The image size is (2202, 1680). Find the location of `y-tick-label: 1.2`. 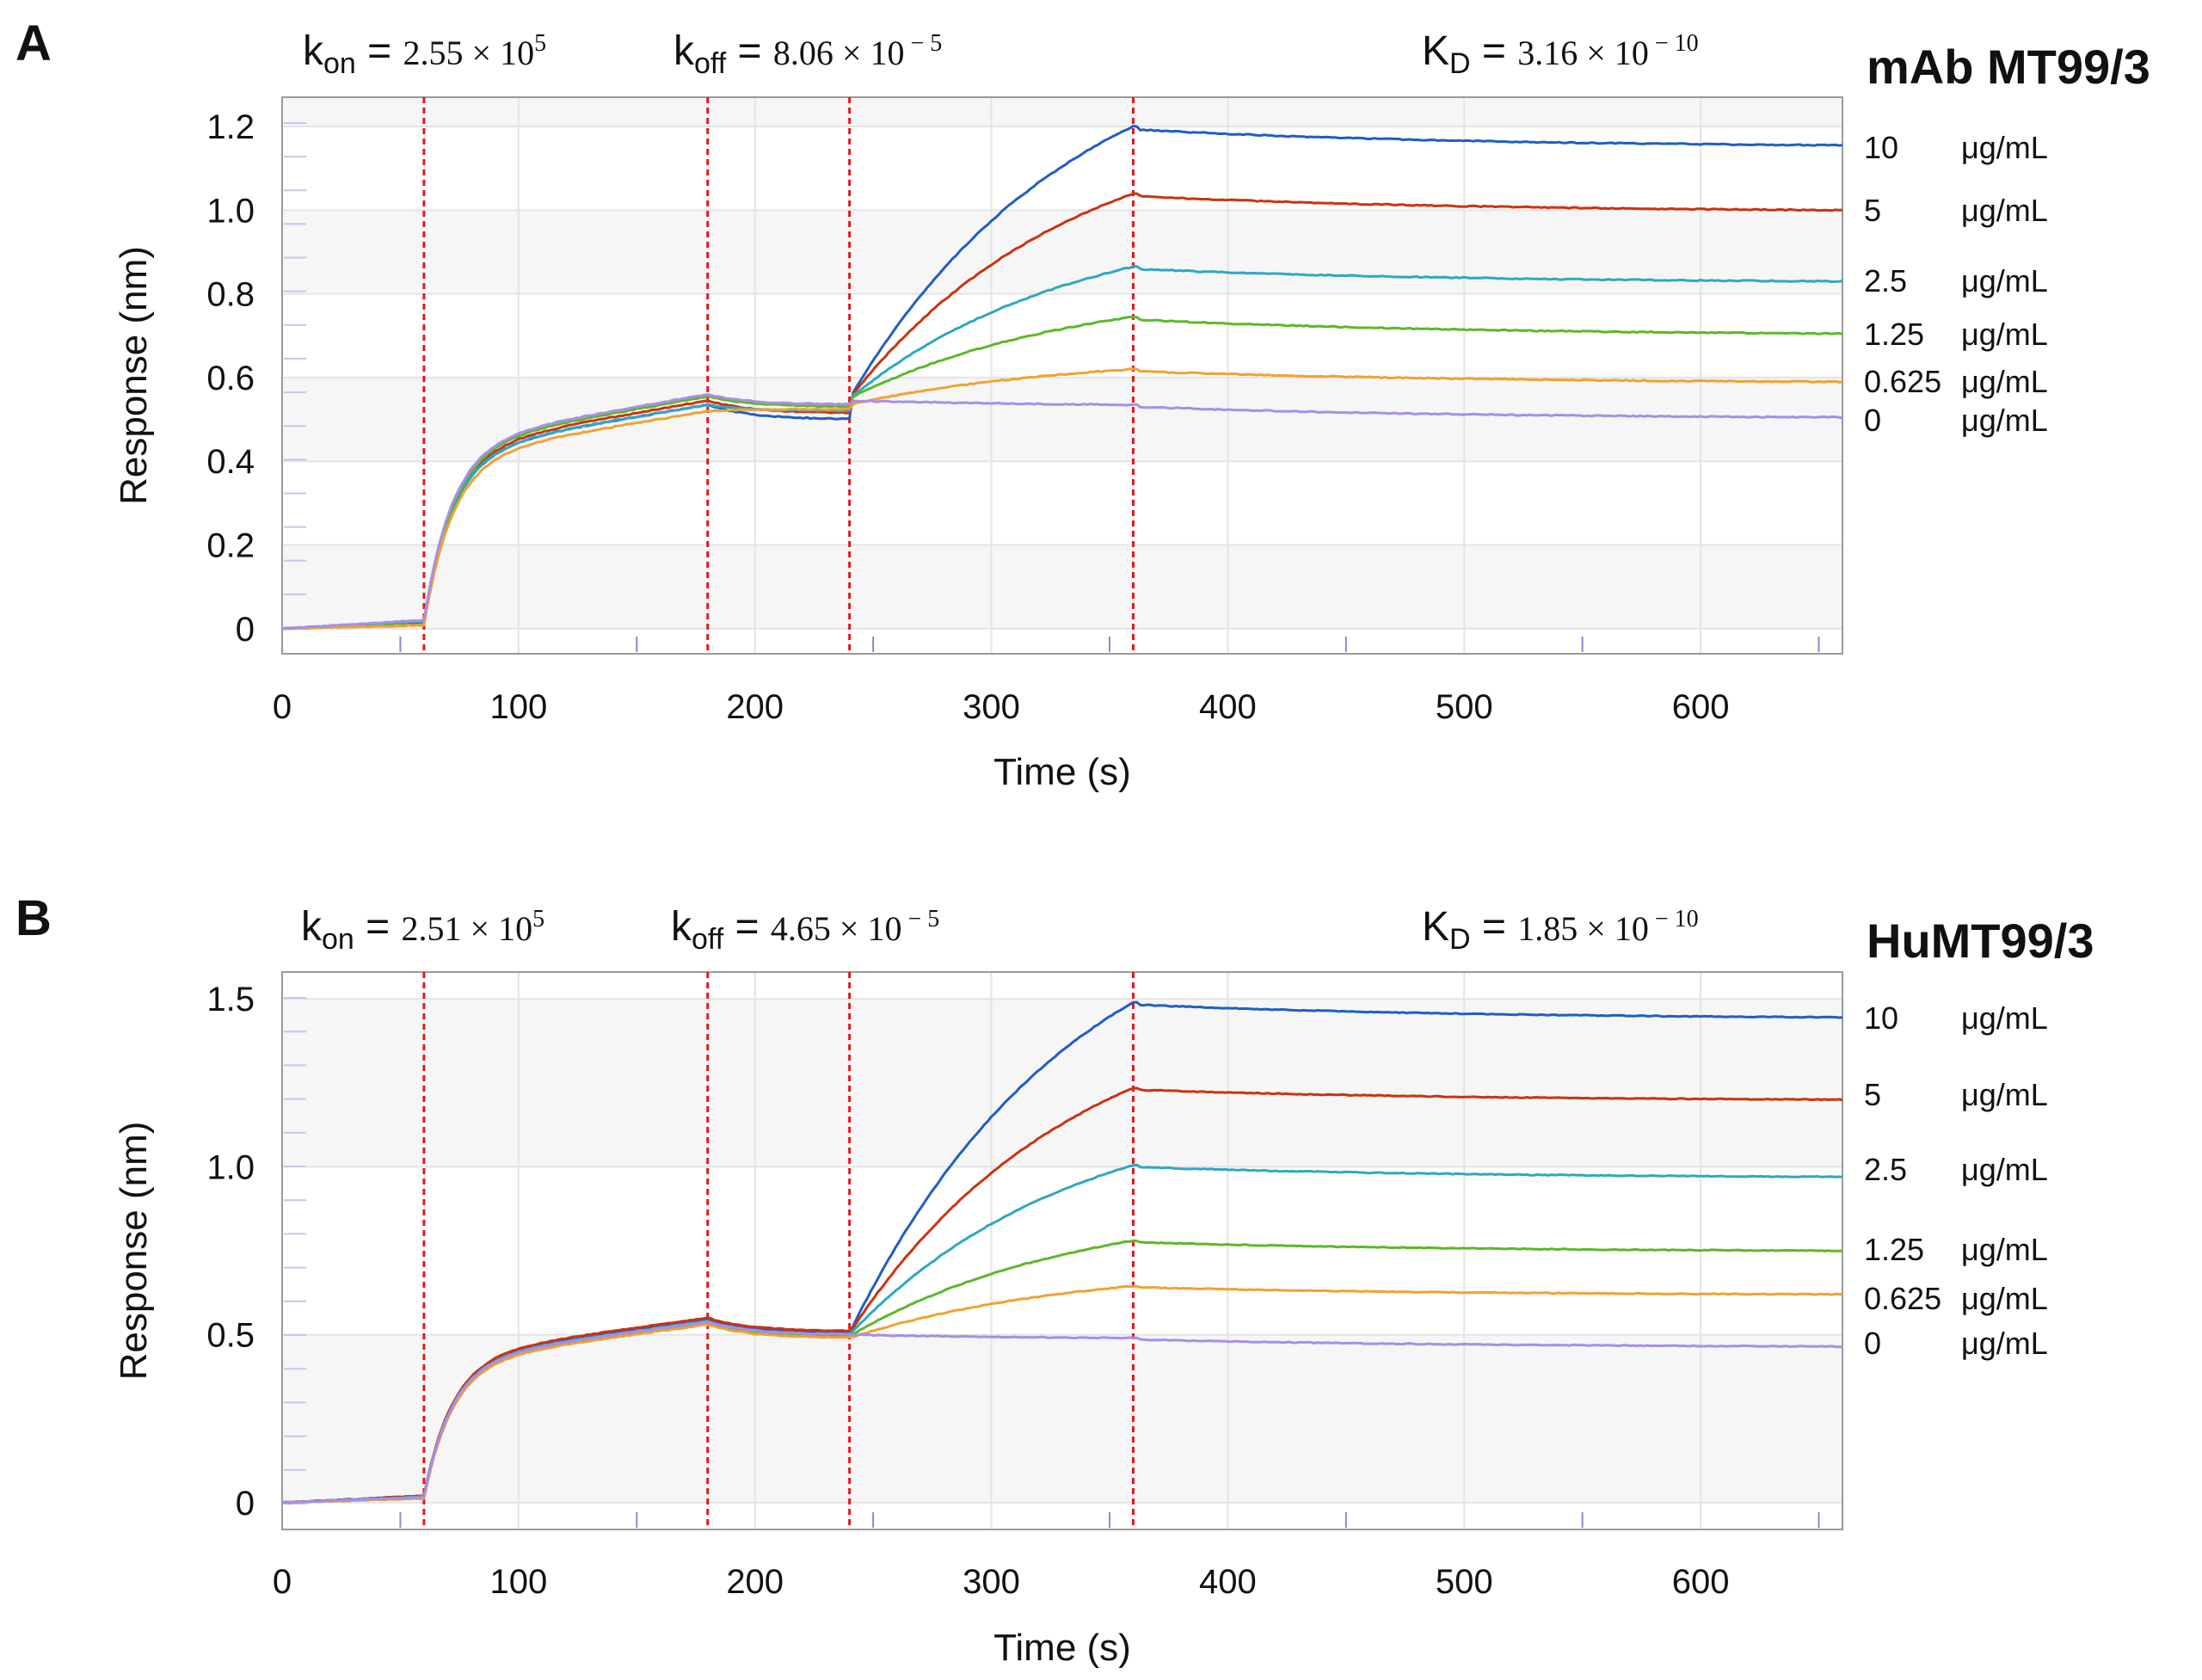

y-tick-label: 1.2 is located at coordinates (230, 127).